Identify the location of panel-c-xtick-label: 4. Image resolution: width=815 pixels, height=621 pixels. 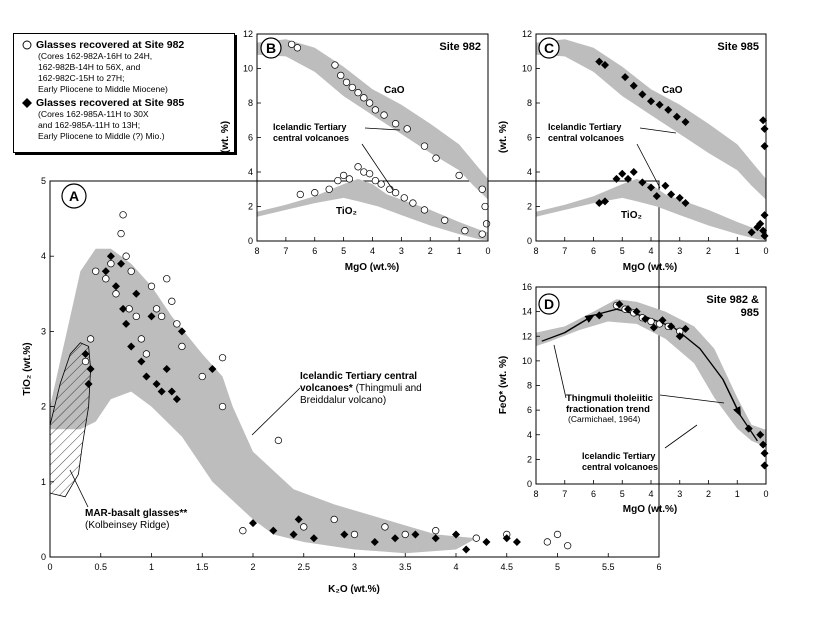
(650, 251).